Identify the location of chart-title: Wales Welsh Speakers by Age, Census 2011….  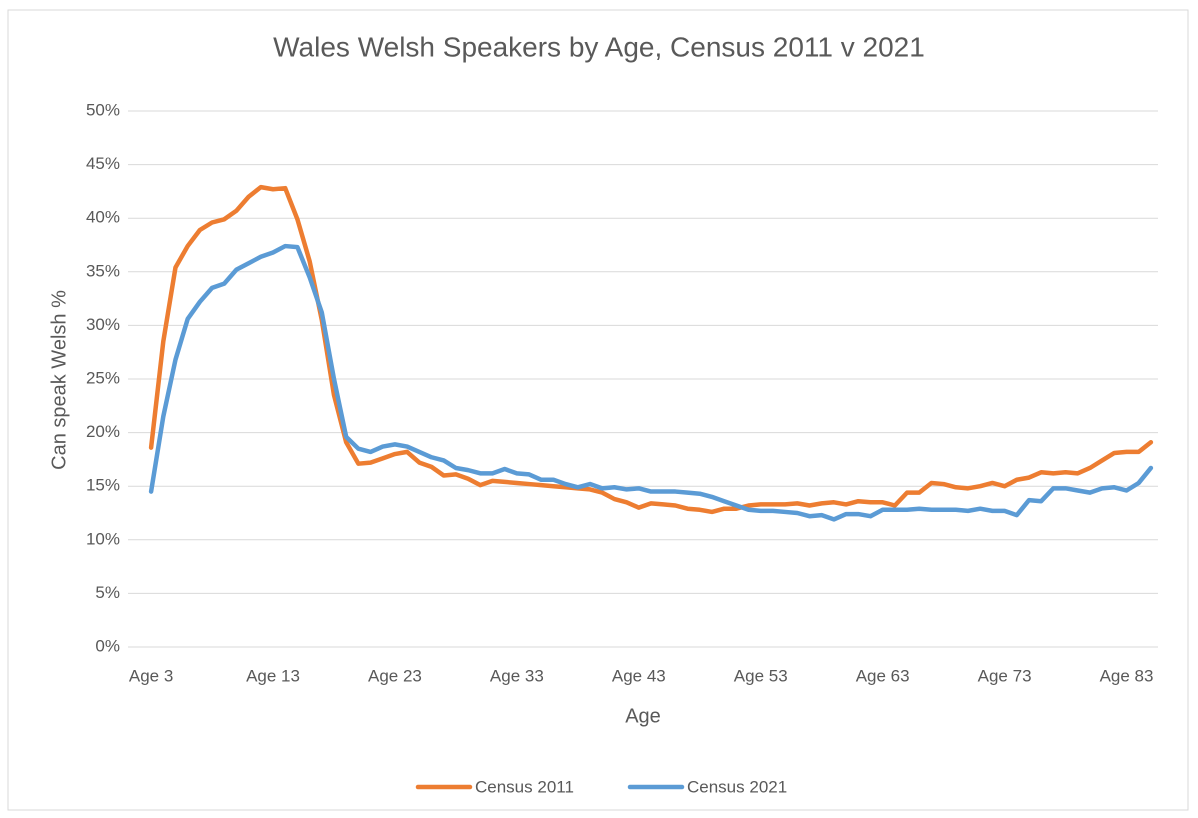
(599, 46).